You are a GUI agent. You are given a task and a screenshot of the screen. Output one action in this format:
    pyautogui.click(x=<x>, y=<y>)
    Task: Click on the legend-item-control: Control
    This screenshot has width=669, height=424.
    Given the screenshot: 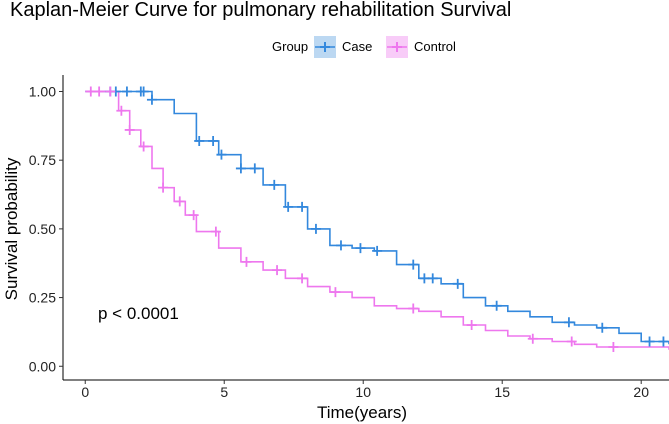 What is the action you would take?
    pyautogui.click(x=421, y=47)
    